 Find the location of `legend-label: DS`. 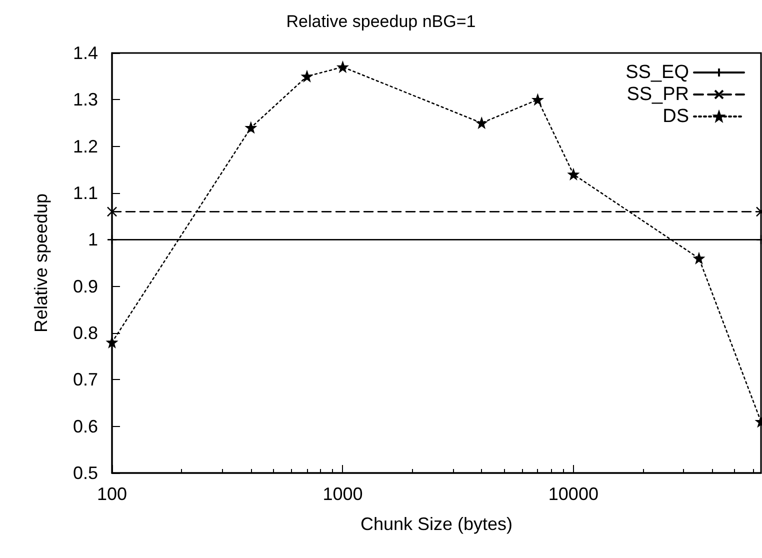

legend-label: DS is located at coordinates (675, 116).